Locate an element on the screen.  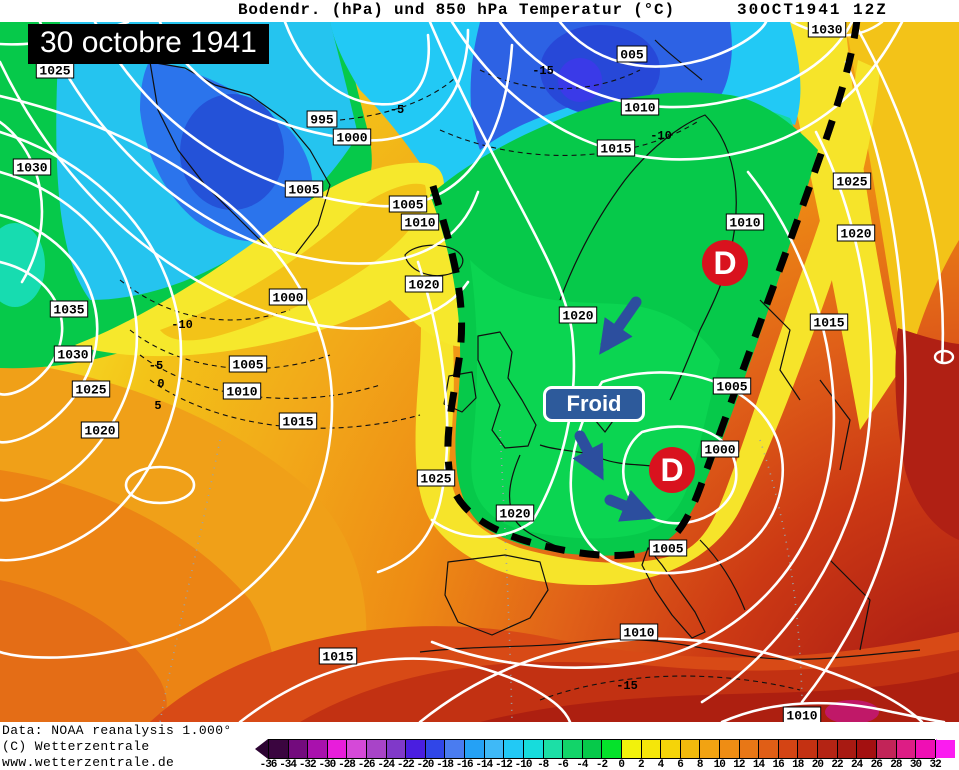
svg-text: 0 is located at coordinates (160, 384).